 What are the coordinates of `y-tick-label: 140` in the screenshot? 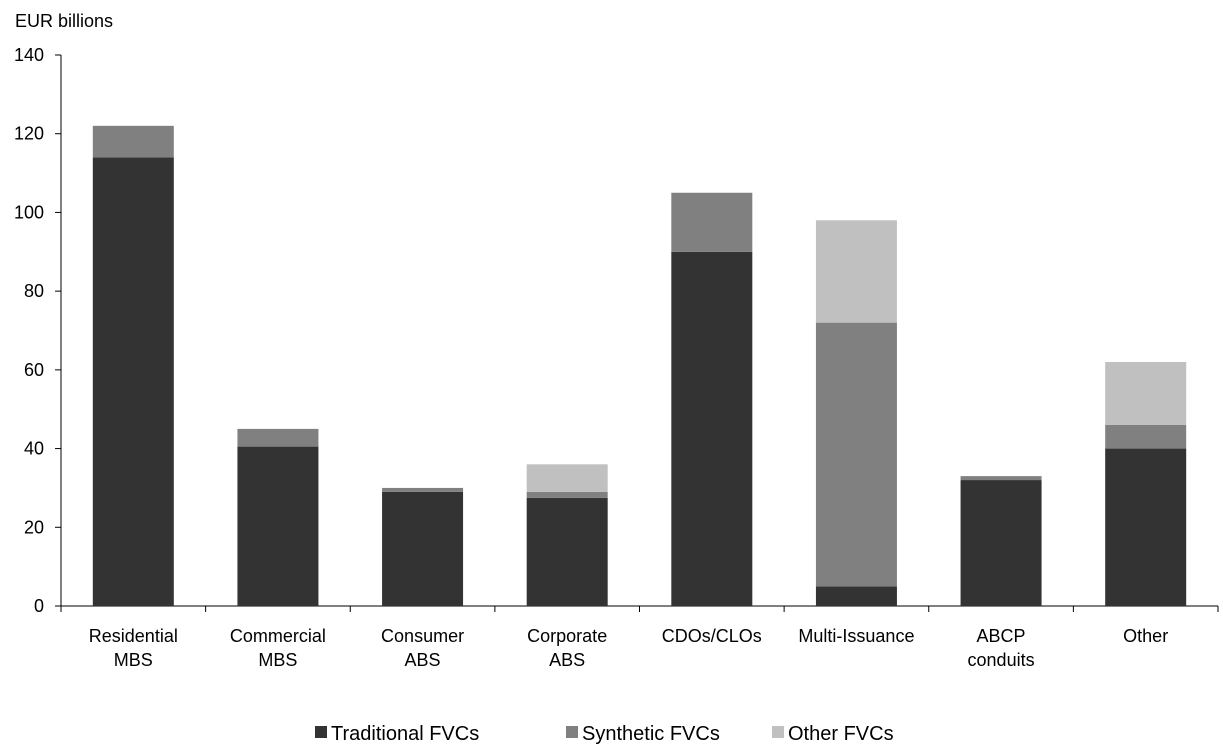 It's located at (29, 55).